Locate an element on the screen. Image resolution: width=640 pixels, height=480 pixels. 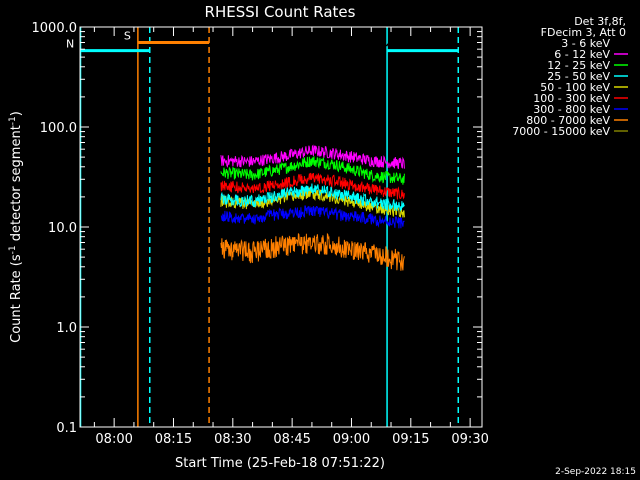
legend-entry-label: 12 - 25 keV is located at coordinates (578, 65).